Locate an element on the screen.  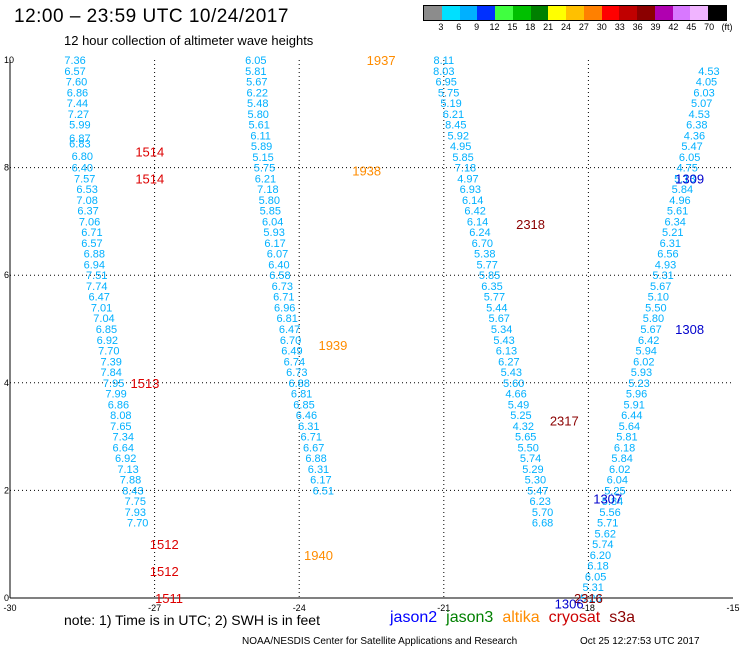
wave-height-value: 6.31 is located at coordinates (318, 470).